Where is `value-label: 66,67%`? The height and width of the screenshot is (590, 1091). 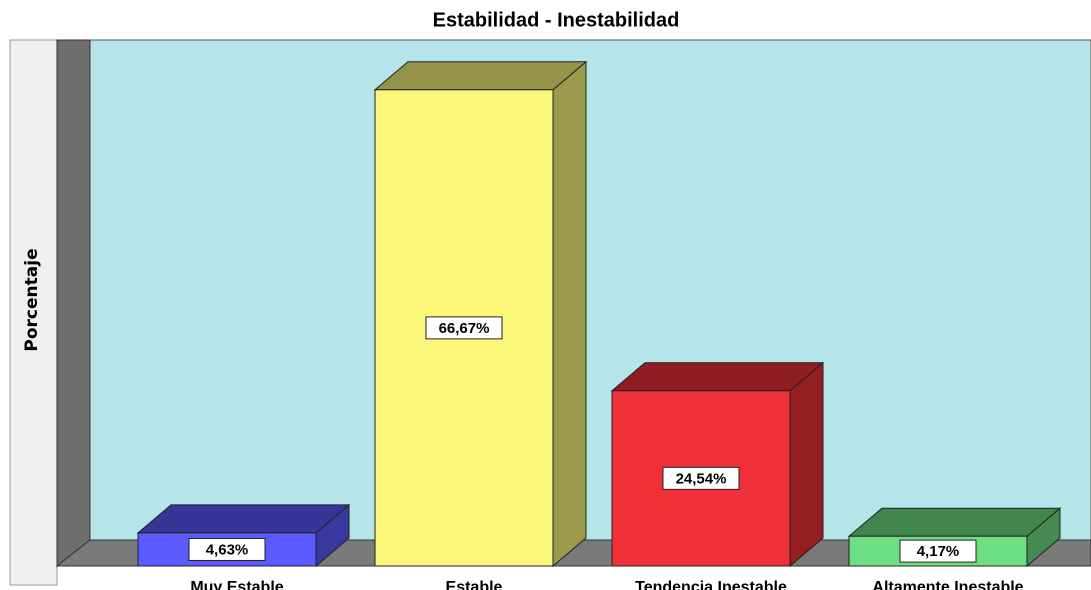
value-label: 66,67% is located at coordinates (464, 328).